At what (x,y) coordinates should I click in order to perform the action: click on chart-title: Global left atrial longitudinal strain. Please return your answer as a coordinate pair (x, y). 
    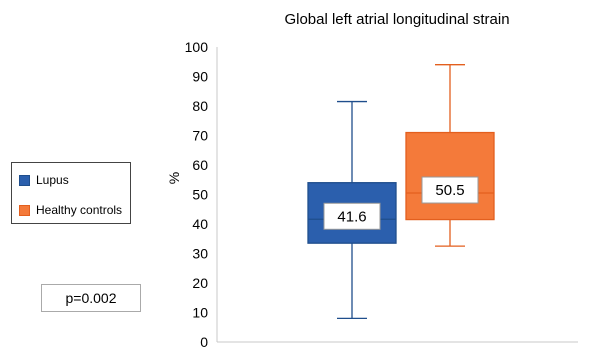
    Looking at the image, I should click on (396, 19).